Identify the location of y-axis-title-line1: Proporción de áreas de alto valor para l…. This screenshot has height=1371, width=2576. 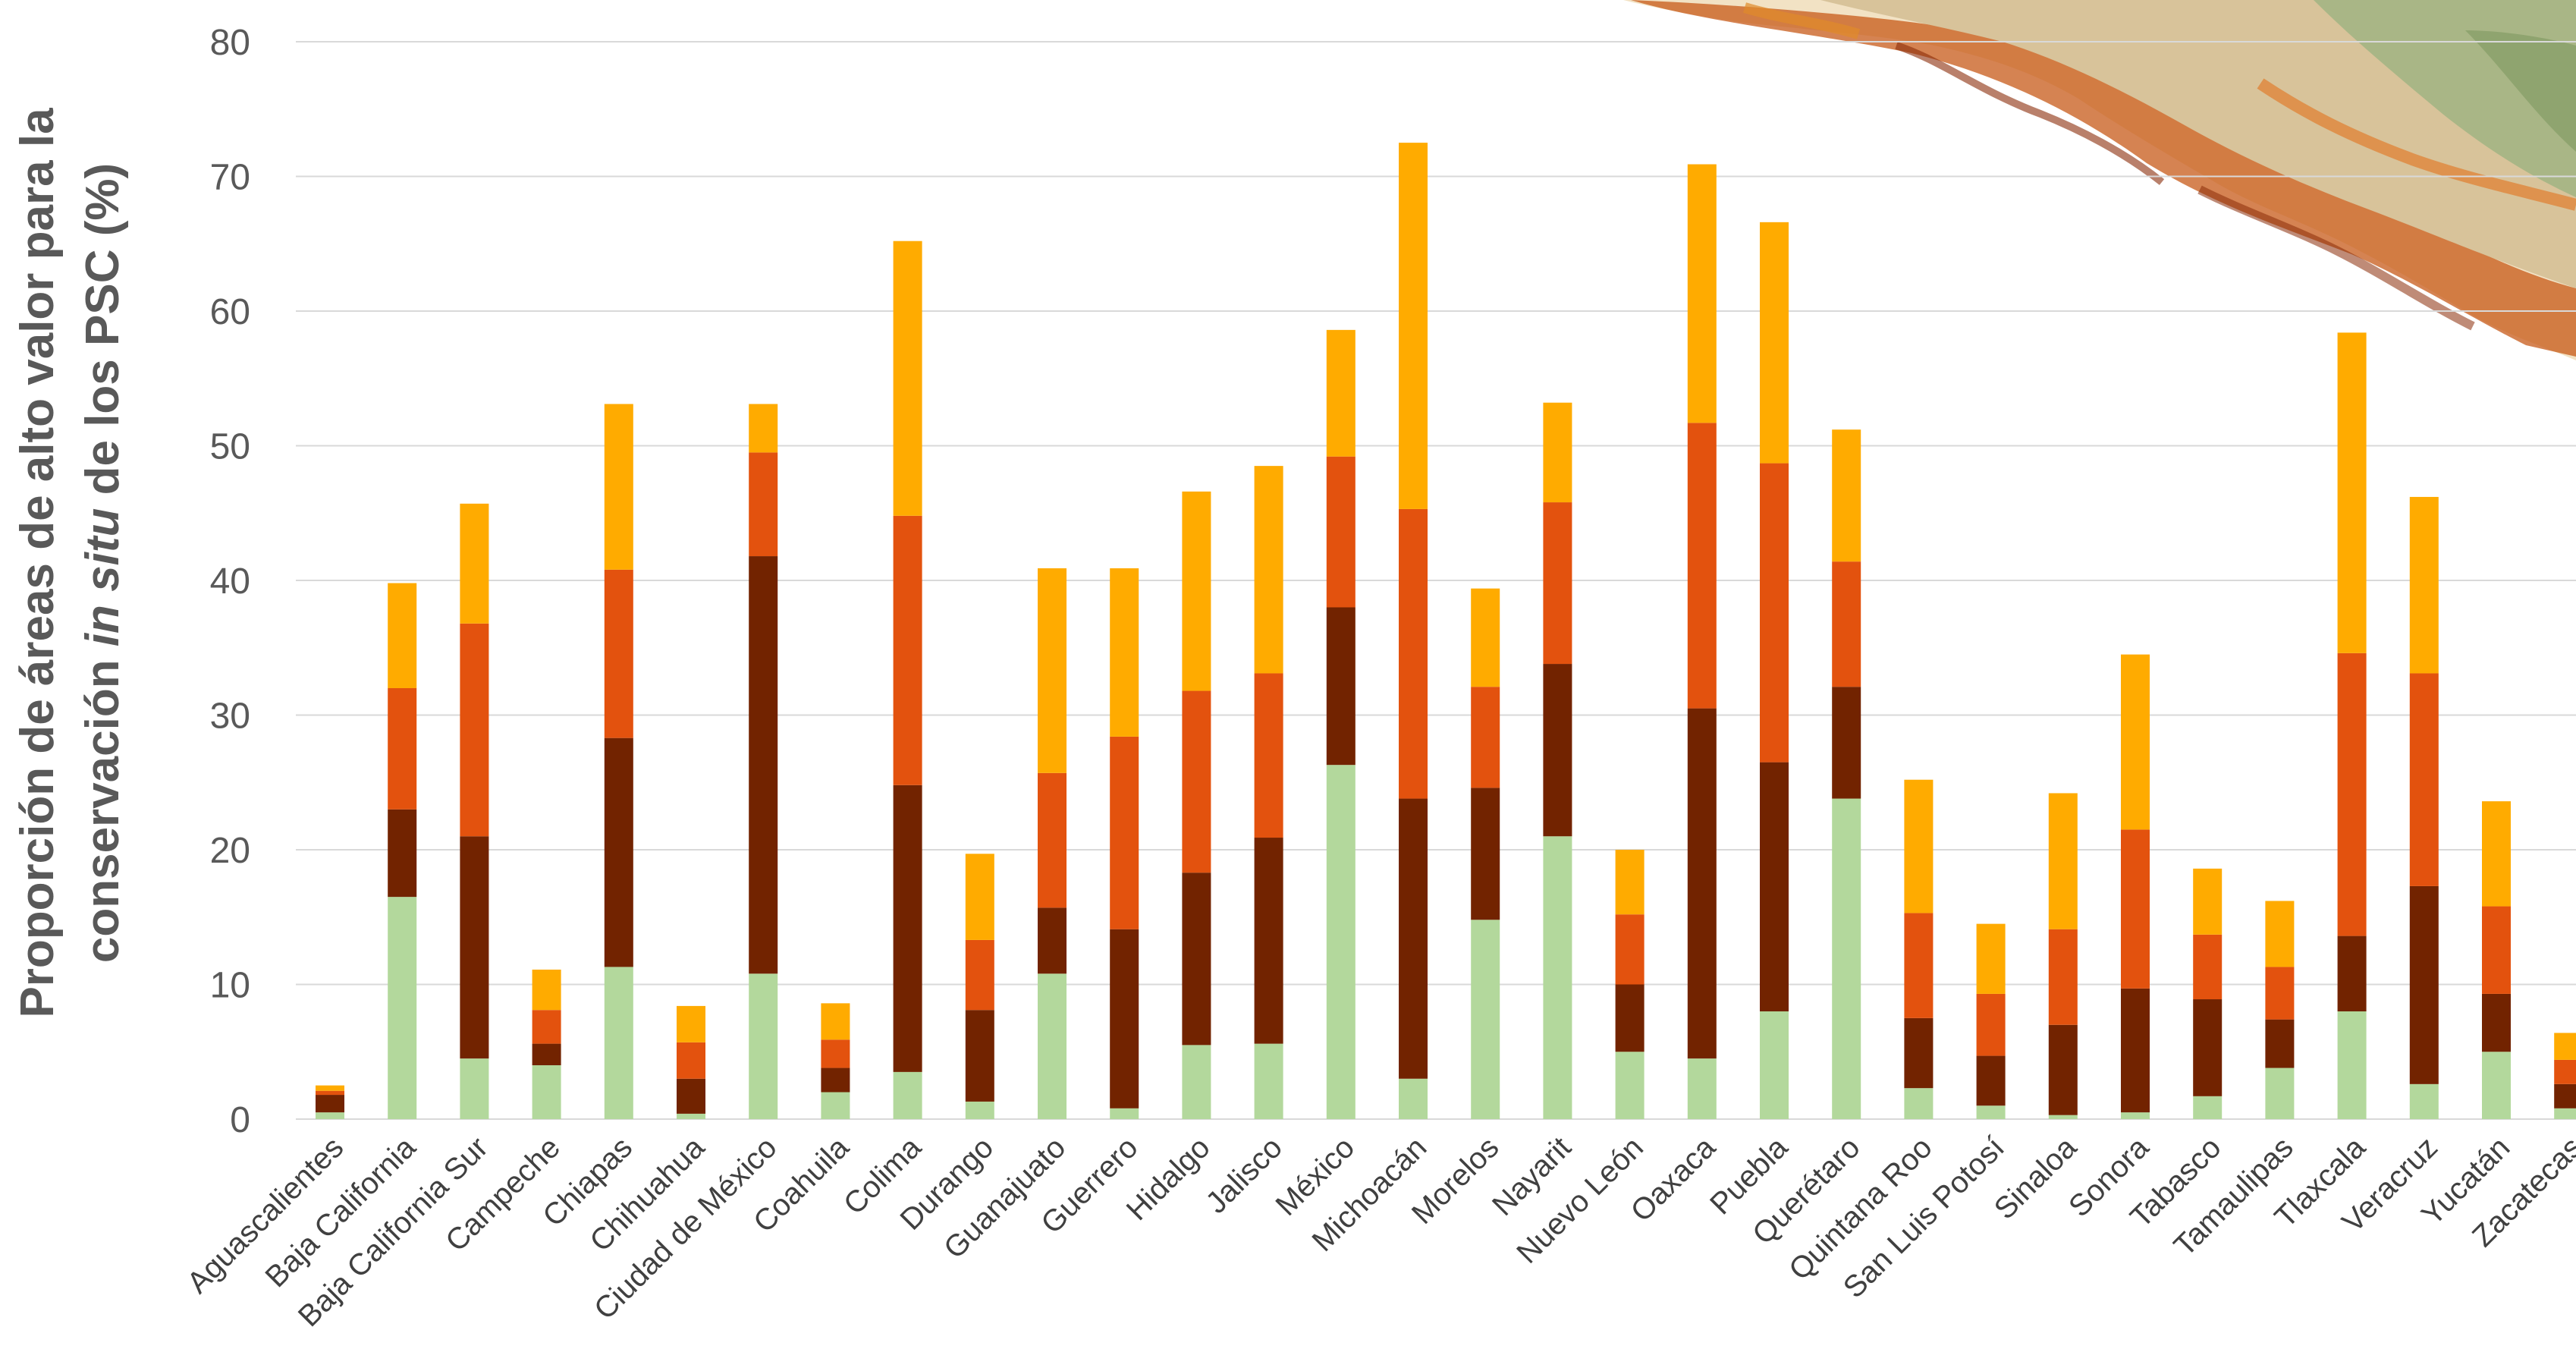
(37, 563).